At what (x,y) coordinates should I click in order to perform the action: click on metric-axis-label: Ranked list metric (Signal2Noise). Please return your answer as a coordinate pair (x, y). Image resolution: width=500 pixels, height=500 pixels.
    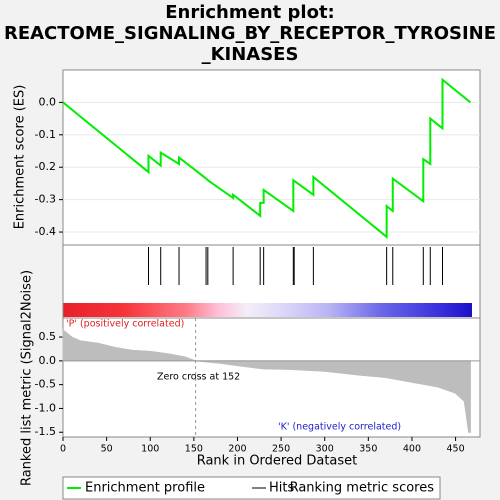
    Looking at the image, I should click on (27, 378).